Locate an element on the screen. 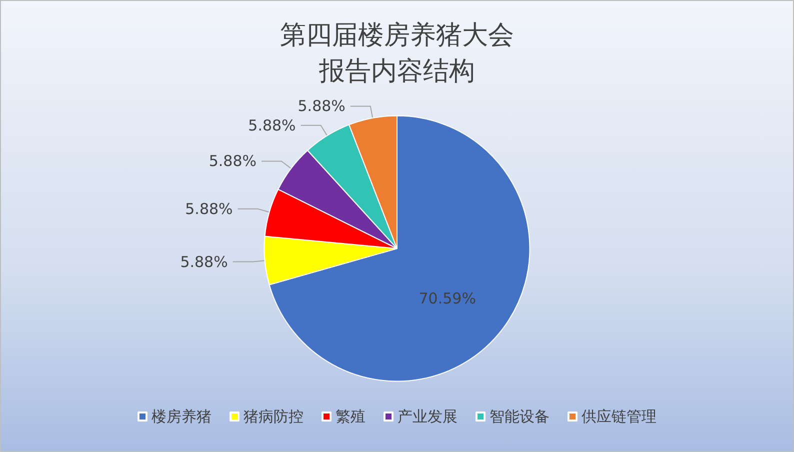 The width and height of the screenshot is (794, 452). legend-label: 智能设备 is located at coordinates (520, 417).